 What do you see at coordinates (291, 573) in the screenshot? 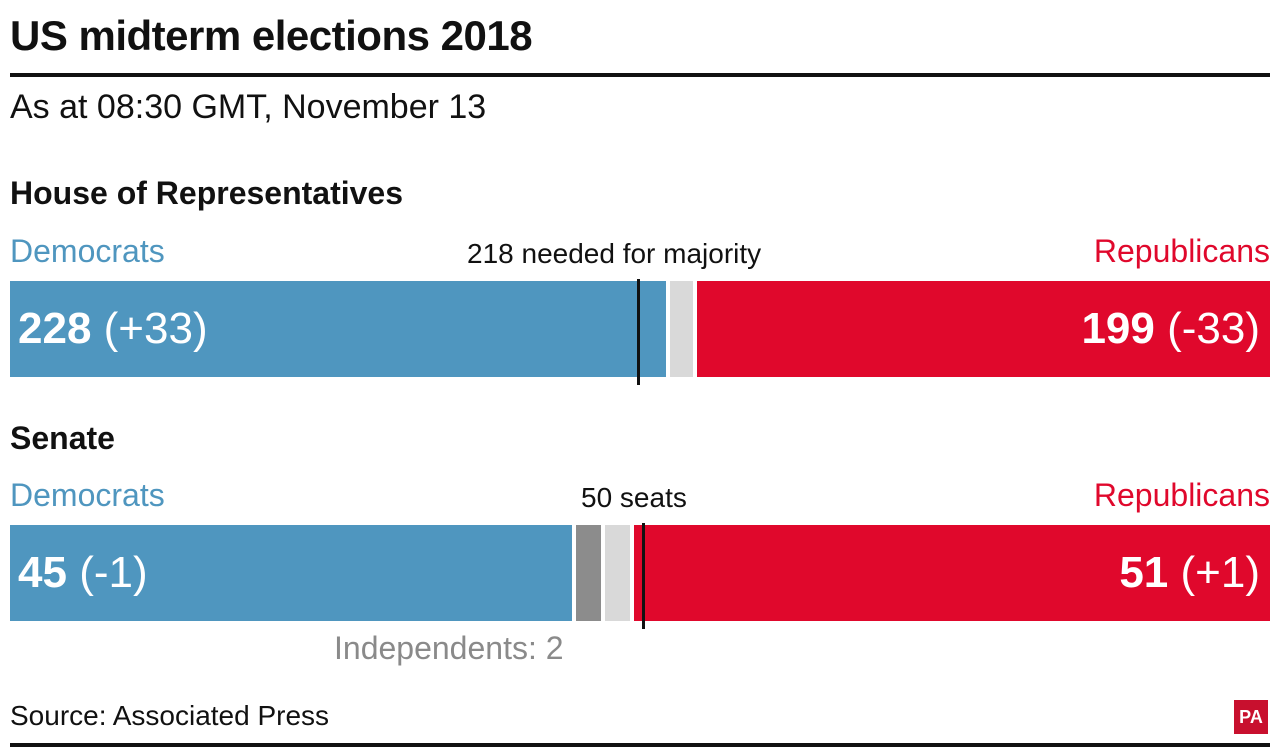
I see `senate-democrats-bar` at bounding box center [291, 573].